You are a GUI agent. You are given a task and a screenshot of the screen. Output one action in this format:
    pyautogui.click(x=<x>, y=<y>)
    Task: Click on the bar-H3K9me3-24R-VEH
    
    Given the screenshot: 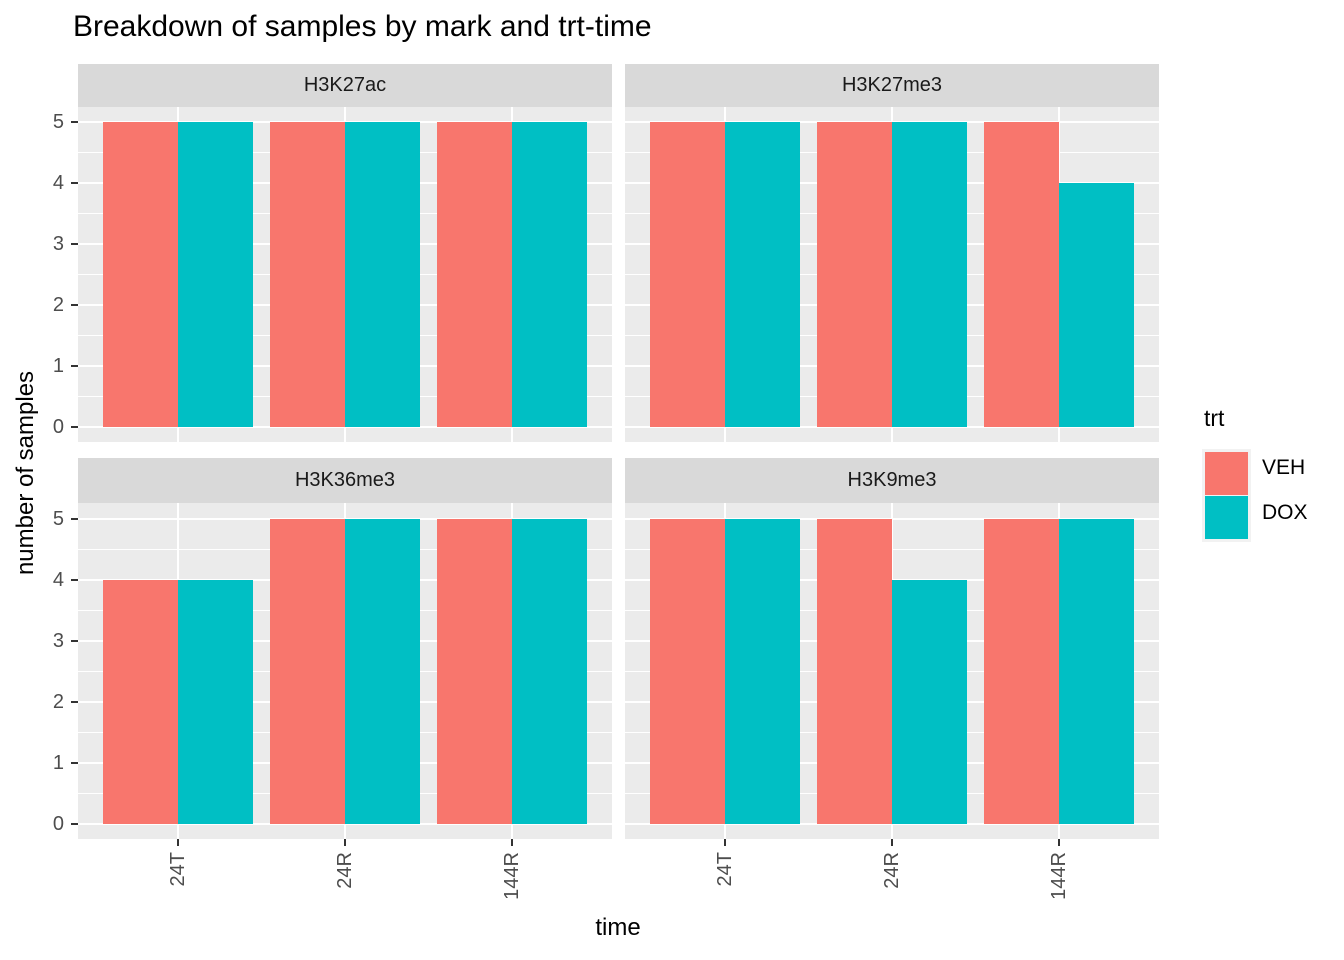 What is the action you would take?
    pyautogui.click(x=854, y=671)
    